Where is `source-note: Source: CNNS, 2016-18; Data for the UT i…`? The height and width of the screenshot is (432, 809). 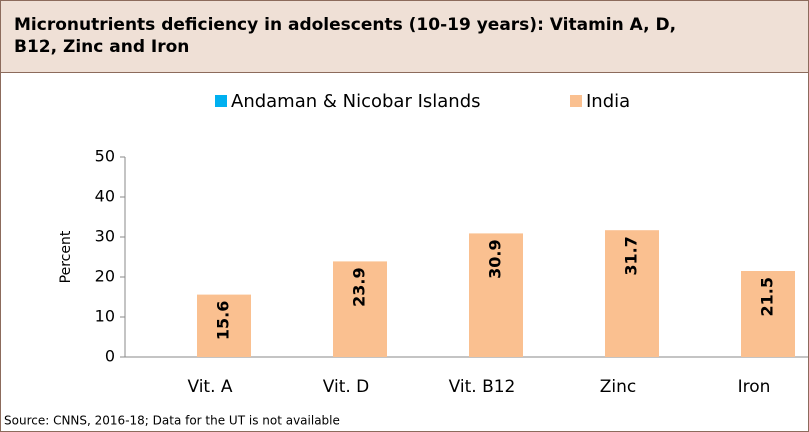 source-note: Source: CNNS, 2016-18; Data for the UT i… is located at coordinates (172, 421).